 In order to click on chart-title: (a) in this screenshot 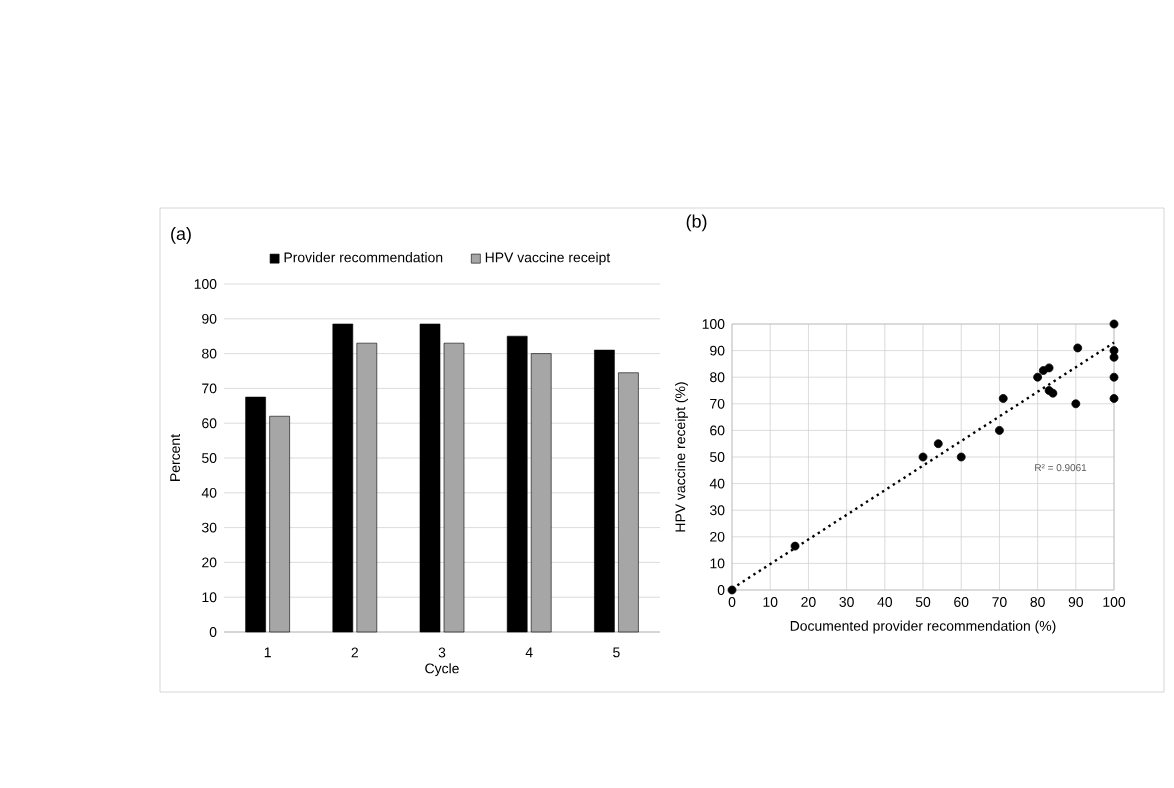, I will do `click(181, 235)`.